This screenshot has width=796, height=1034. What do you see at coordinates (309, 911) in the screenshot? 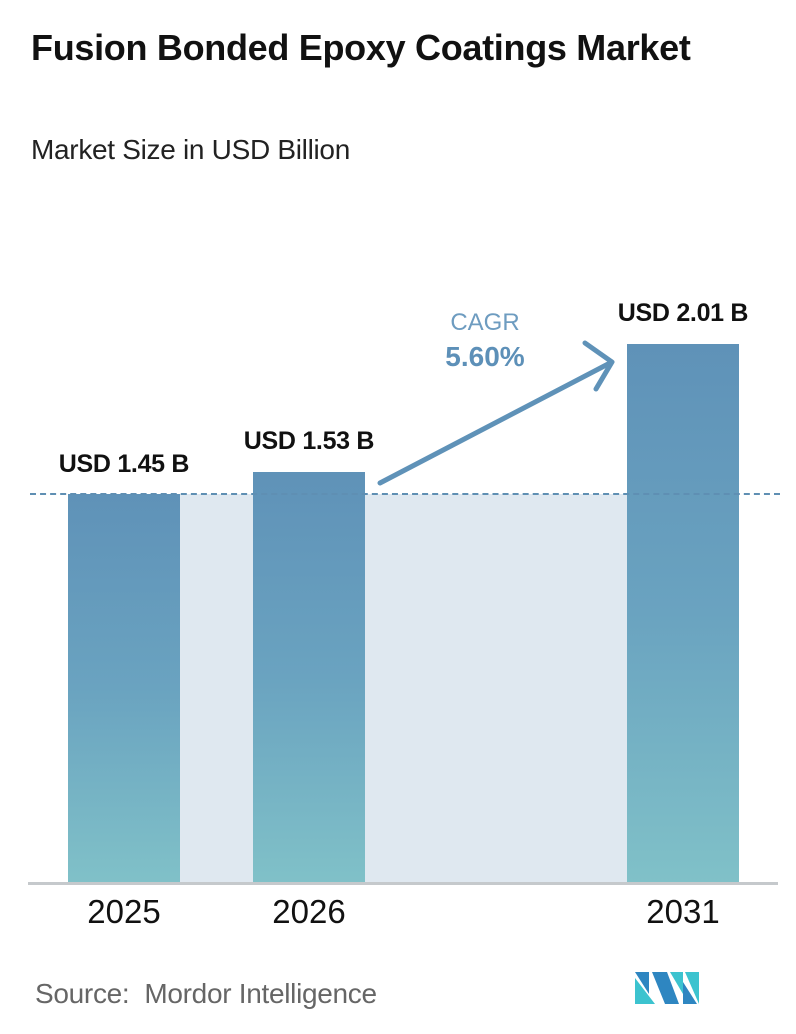
I see `x-tick-2026: 2026` at bounding box center [309, 911].